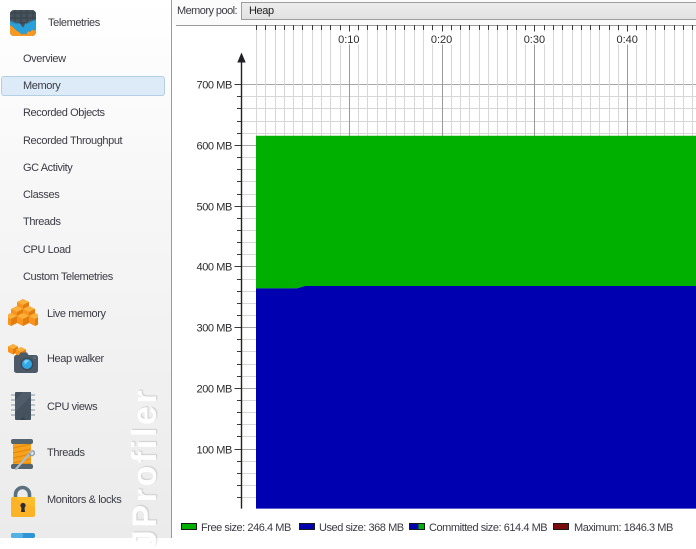 This screenshot has width=696, height=549. What do you see at coordinates (214, 451) in the screenshot?
I see `svg-text: 100 MB` at bounding box center [214, 451].